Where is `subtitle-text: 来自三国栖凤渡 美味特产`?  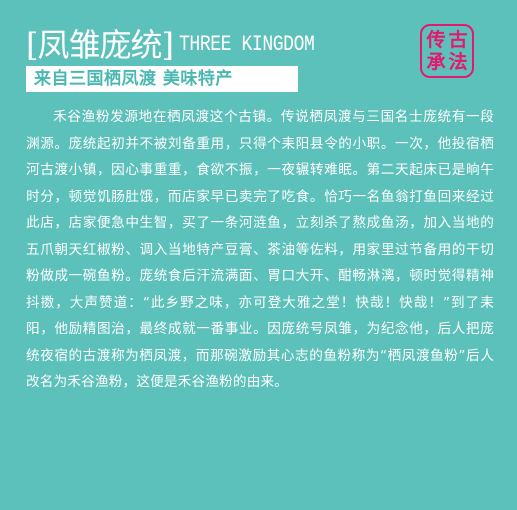
subtitle-text: 来自三国栖凤渡 美味特产 is located at coordinates (133, 79).